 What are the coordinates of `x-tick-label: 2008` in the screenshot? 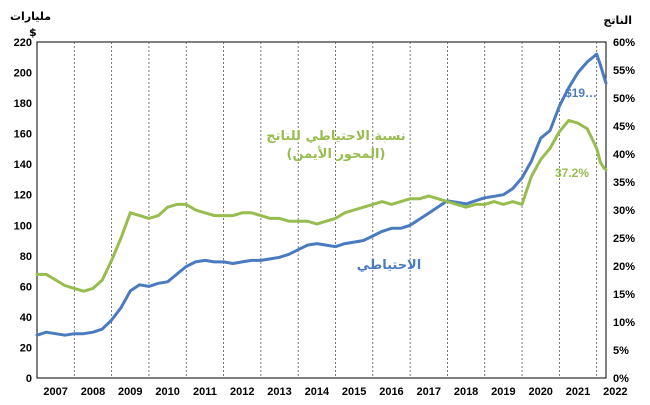 It's located at (93, 392).